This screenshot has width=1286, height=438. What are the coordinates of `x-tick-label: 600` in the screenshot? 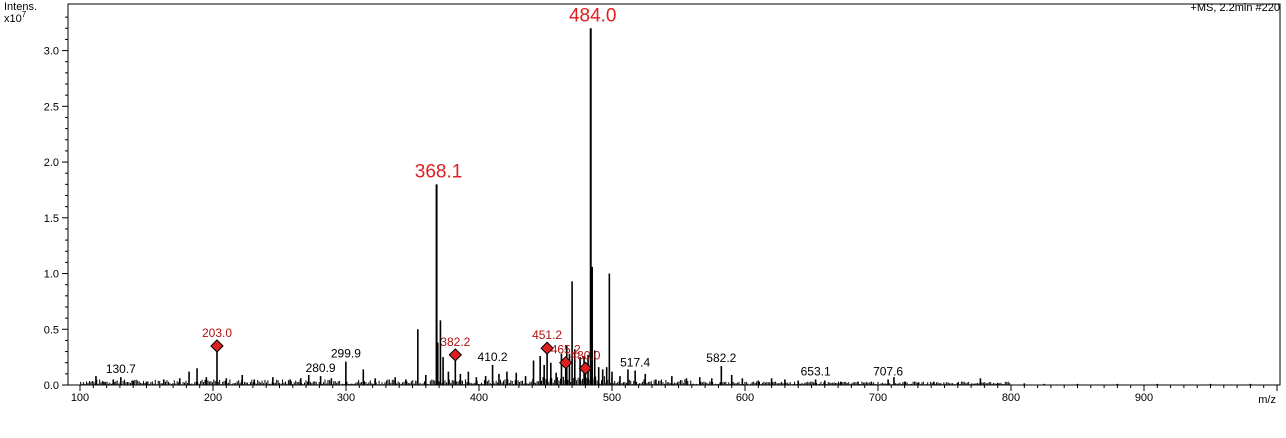 It's located at (745, 398).